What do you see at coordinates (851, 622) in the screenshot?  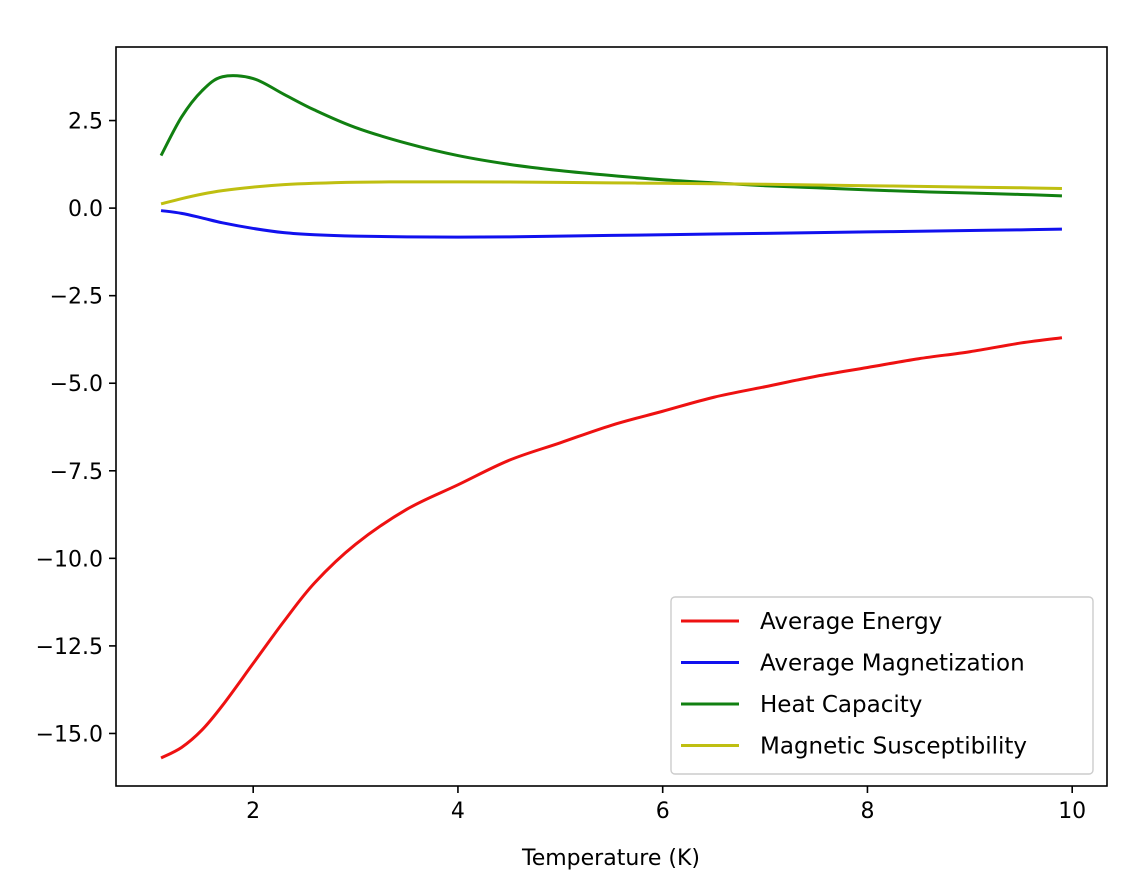 I see `legend-label: Average Energy` at bounding box center [851, 622].